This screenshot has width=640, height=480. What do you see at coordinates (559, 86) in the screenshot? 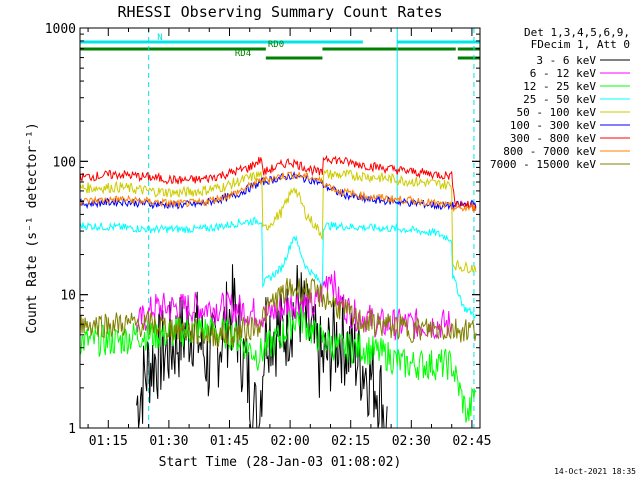
I see `legend-entry-label: 12 - 25 keV` at bounding box center [559, 86].